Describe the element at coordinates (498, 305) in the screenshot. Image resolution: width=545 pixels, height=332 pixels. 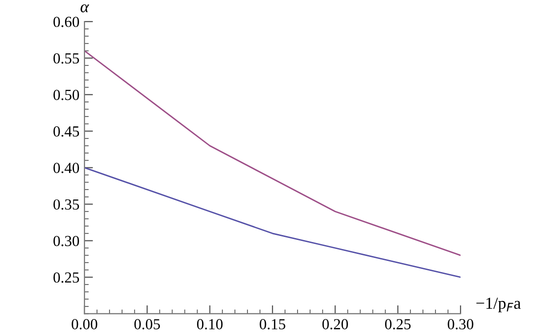
I see `x-axis-title: −1/p$_{F}$a` at that location.